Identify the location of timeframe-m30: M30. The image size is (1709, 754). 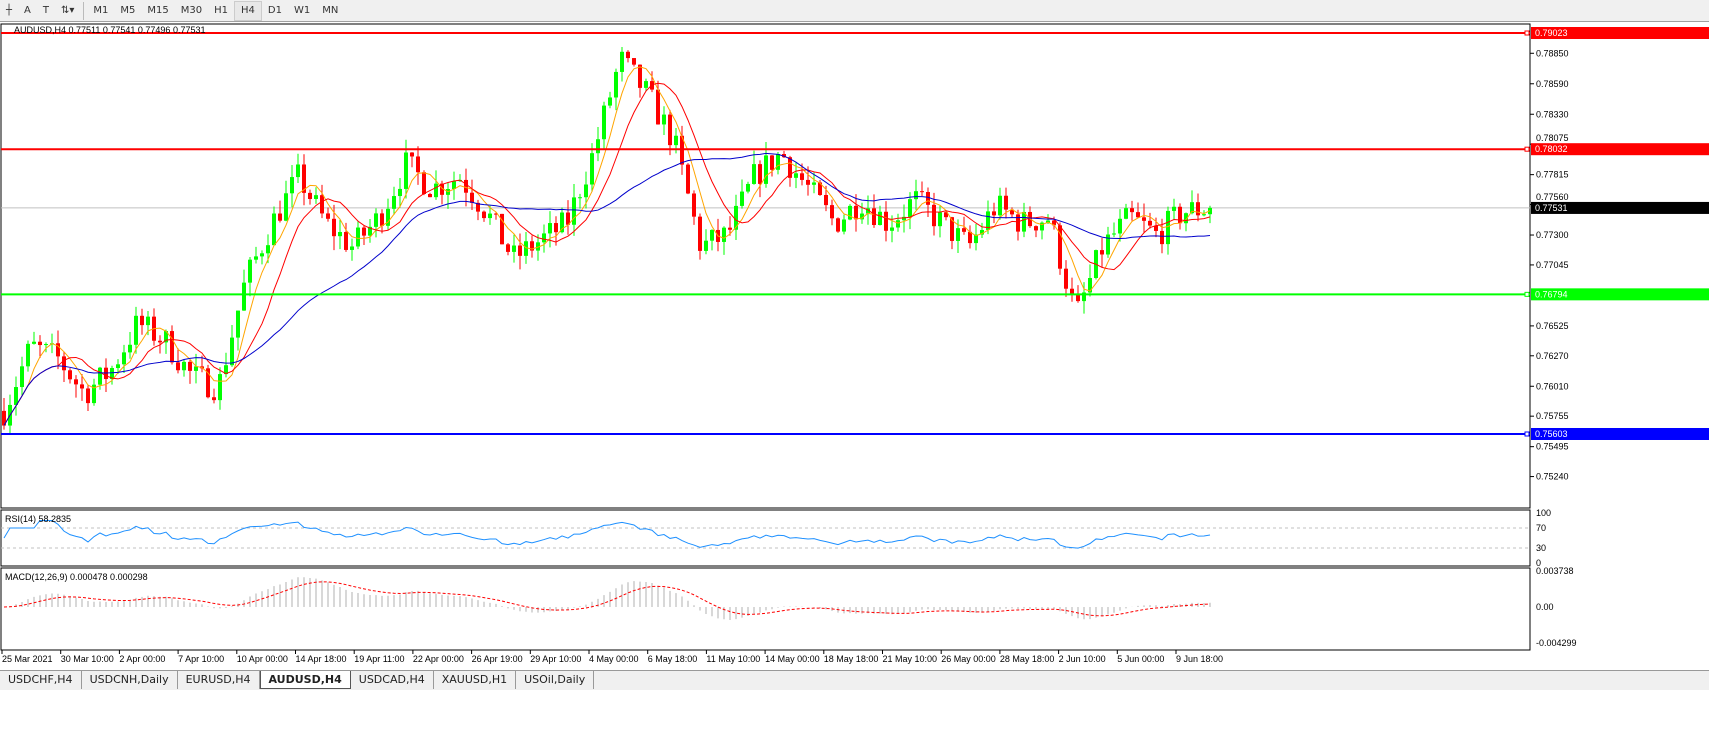
(191, 10).